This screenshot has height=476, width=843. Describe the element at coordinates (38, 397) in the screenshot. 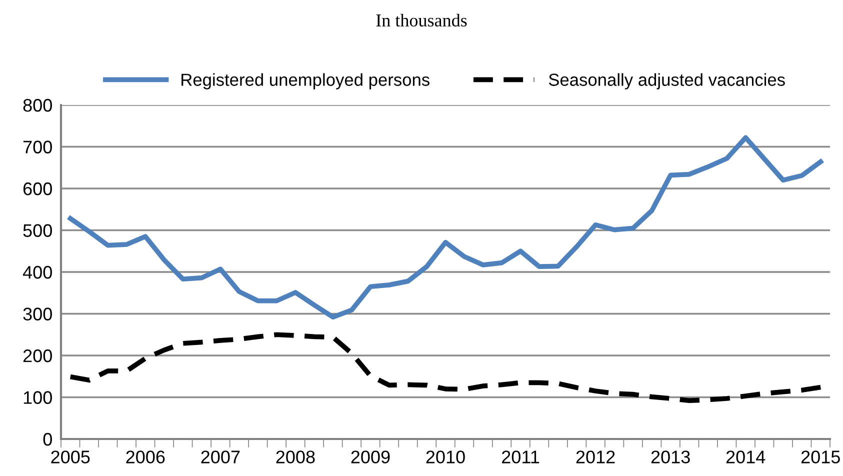

I see `y-tick-label: 100` at that location.